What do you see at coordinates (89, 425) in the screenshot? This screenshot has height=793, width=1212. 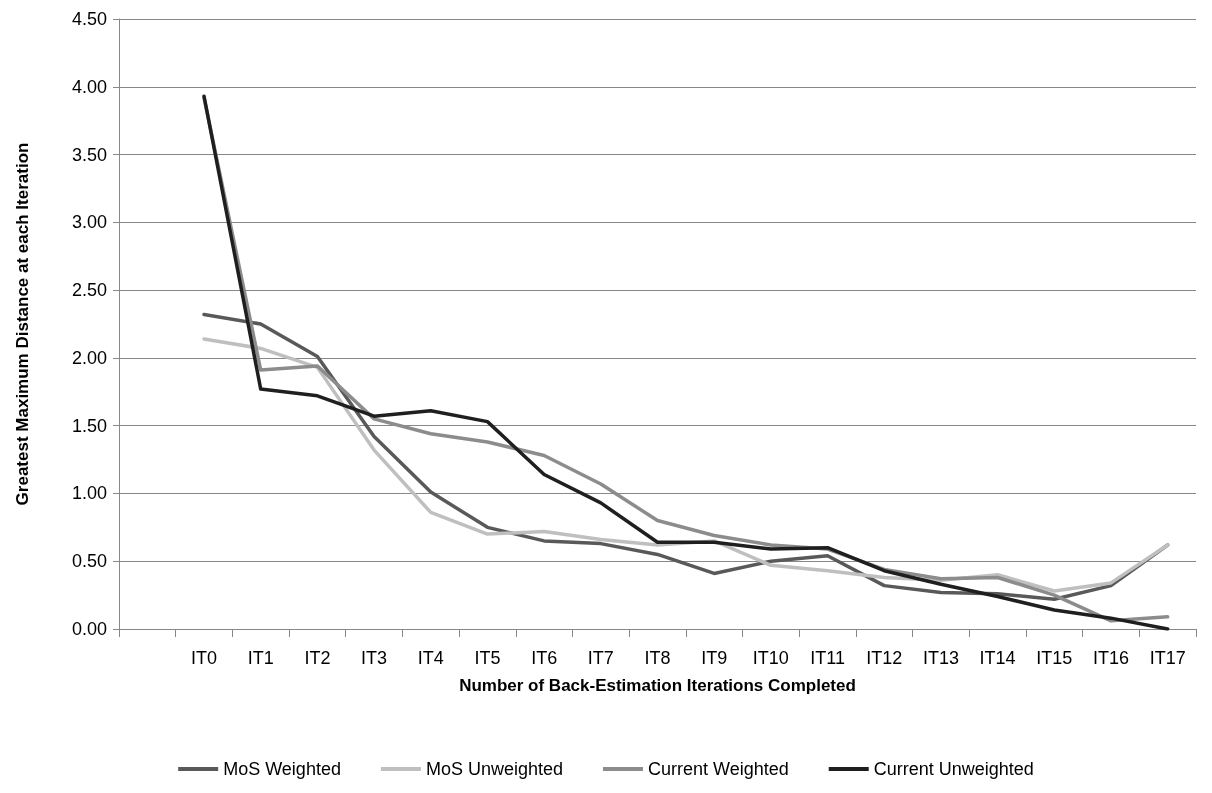 I see `y-tick-label: 1.50` at bounding box center [89, 425].